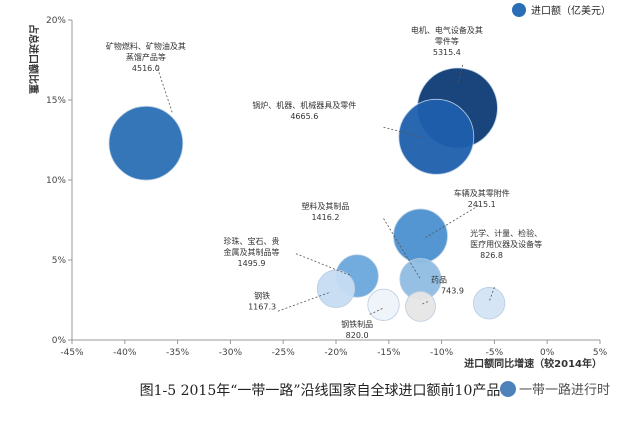 Image resolution: width=640 pixels, height=422 pixels. What do you see at coordinates (533, 363) in the screenshot?
I see `x-axis-title: 进口额同比增速（较2014年）` at bounding box center [533, 363].